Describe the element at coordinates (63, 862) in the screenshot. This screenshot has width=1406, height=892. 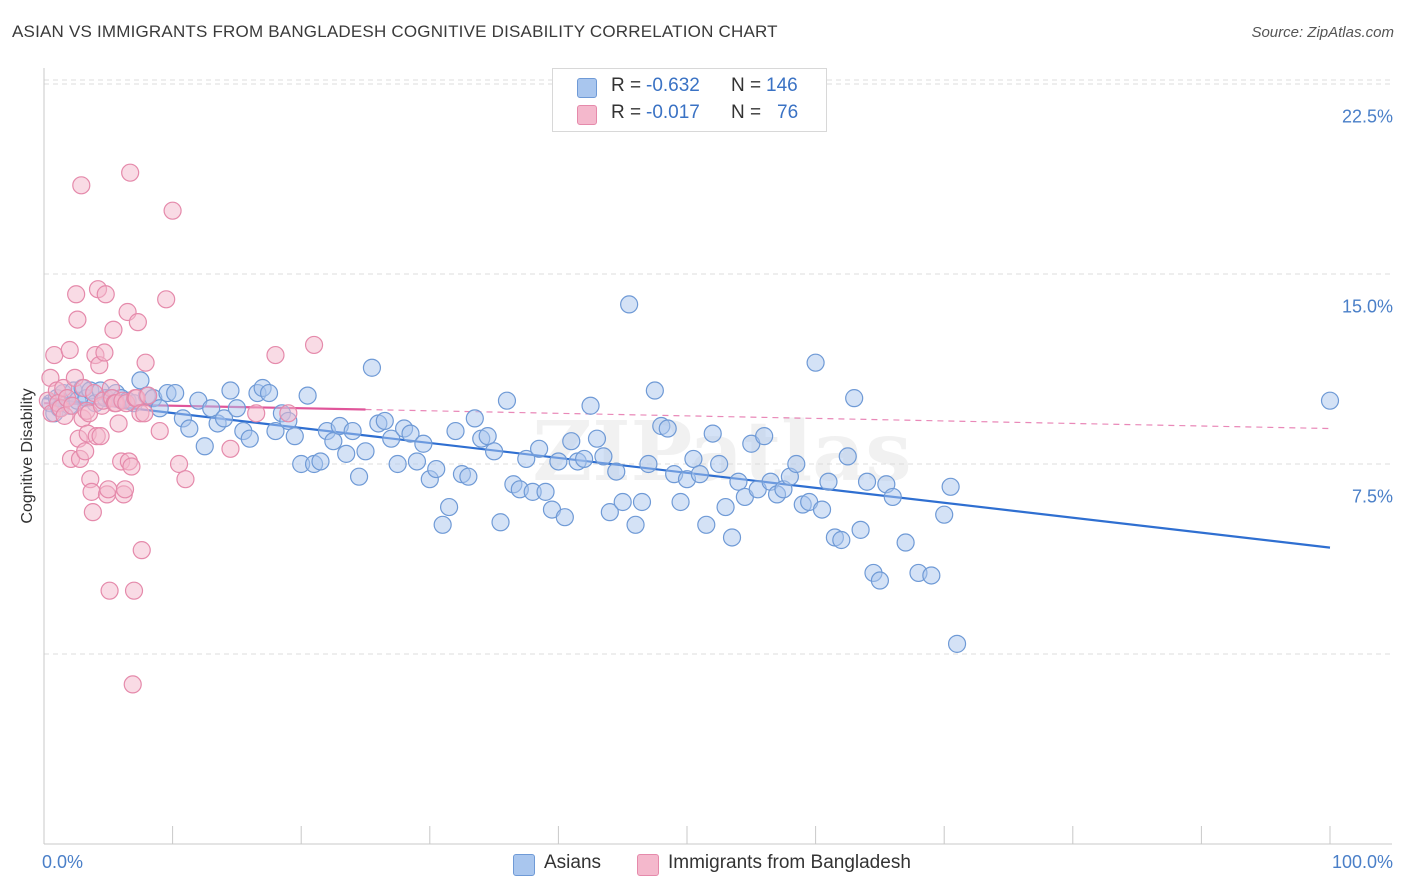
I see `x-tick-label-min: 0.0%` at that location.